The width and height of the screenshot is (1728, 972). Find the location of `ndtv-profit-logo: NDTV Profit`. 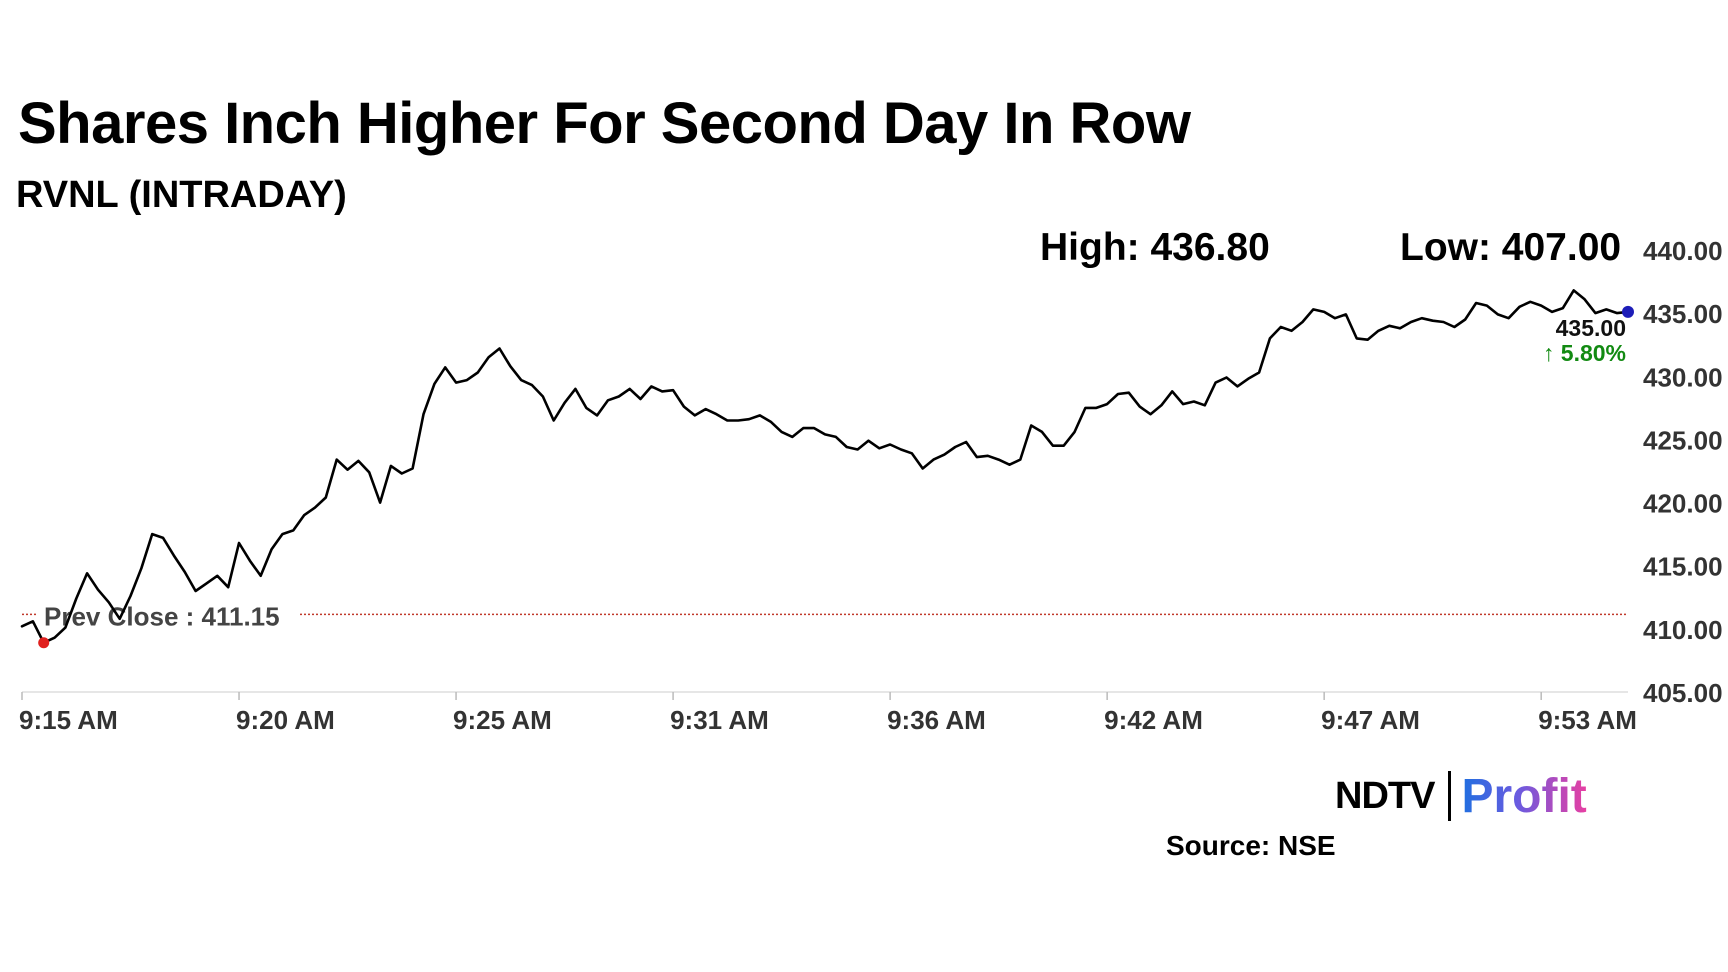

ndtv-profit-logo: NDTV Profit is located at coordinates (1461, 796).